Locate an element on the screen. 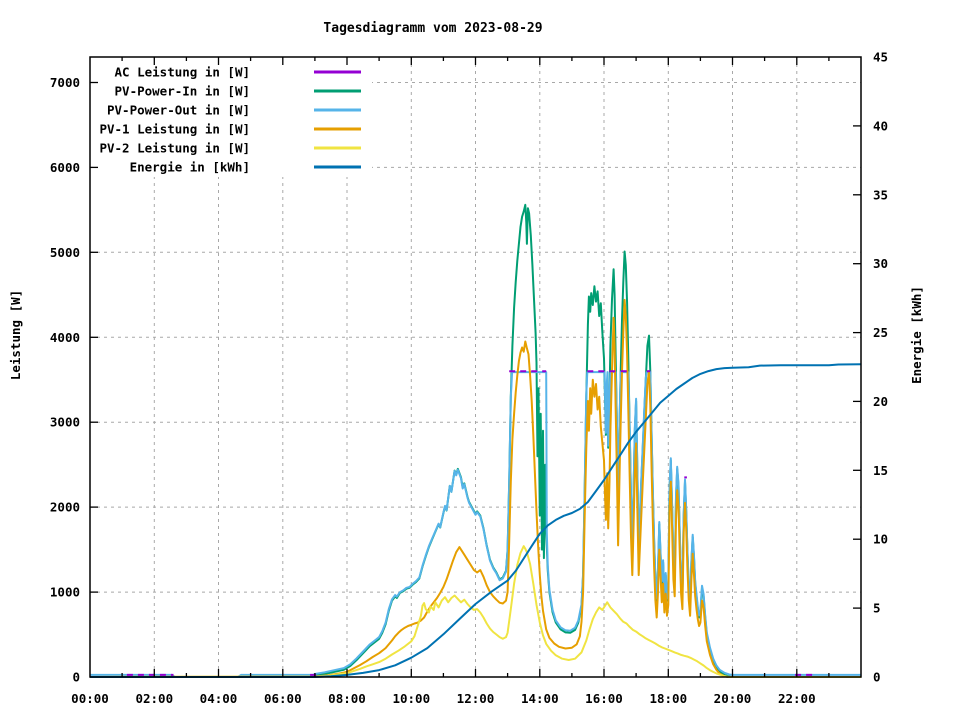 The width and height of the screenshot is (960, 720). legend-item-pv-power-out: PV-Power-Out in [W] is located at coordinates (234, 110).